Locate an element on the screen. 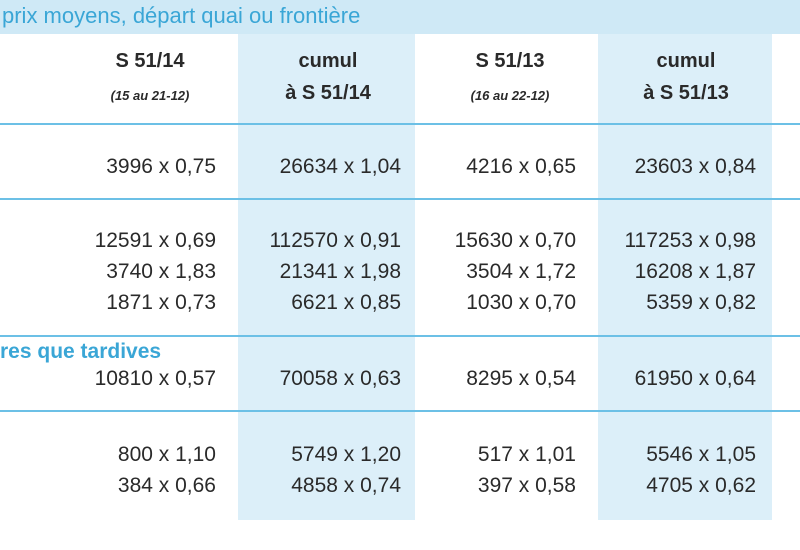  cell: 517 x 1,01 is located at coordinates (526, 454).